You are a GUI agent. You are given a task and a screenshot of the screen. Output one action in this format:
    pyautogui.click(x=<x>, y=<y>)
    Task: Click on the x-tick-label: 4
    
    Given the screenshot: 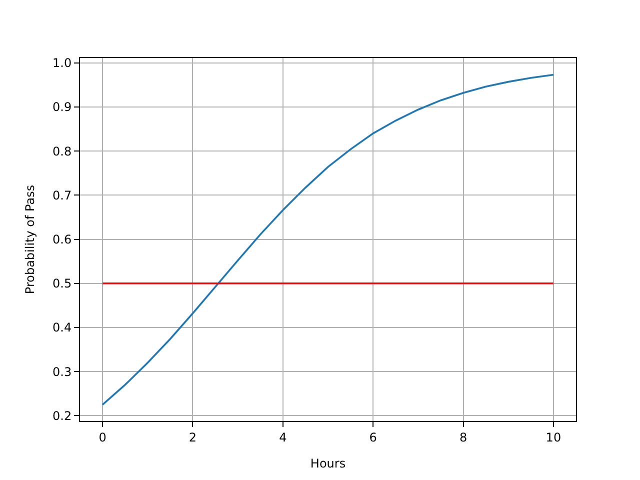 What is the action you would take?
    pyautogui.click(x=283, y=437)
    